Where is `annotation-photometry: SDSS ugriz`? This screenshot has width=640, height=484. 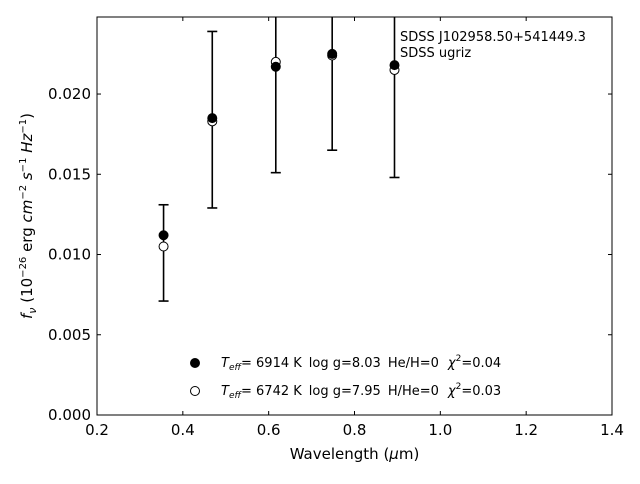 annotation-photometry: SDSS ugriz is located at coordinates (435, 53).